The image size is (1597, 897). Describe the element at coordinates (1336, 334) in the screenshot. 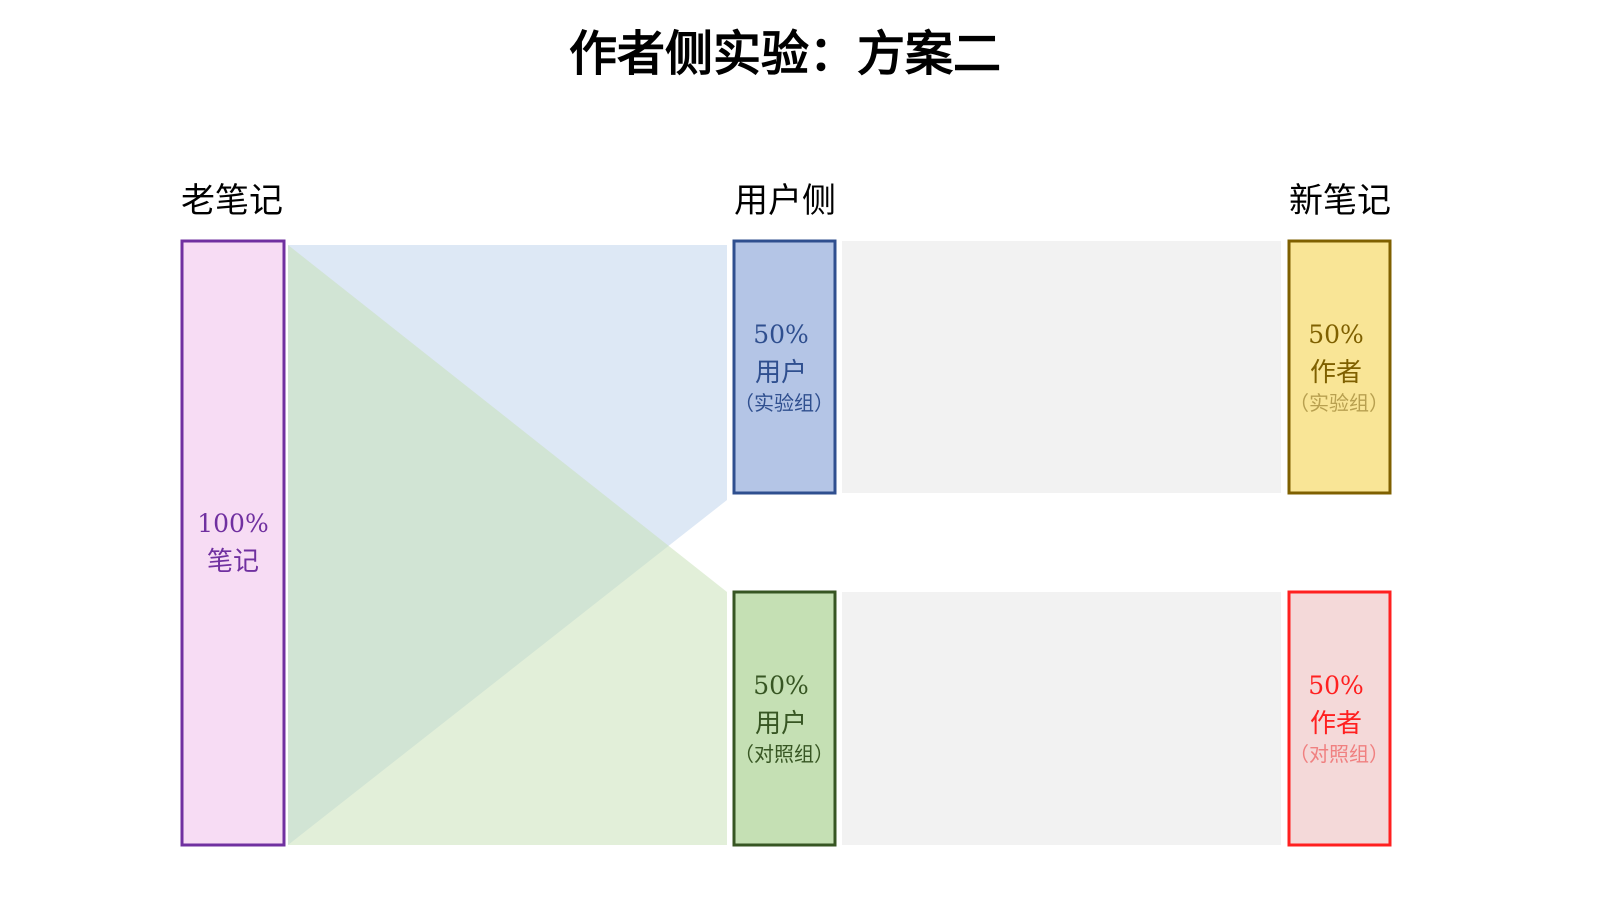

I see `author-exp-pct: 50%` at that location.